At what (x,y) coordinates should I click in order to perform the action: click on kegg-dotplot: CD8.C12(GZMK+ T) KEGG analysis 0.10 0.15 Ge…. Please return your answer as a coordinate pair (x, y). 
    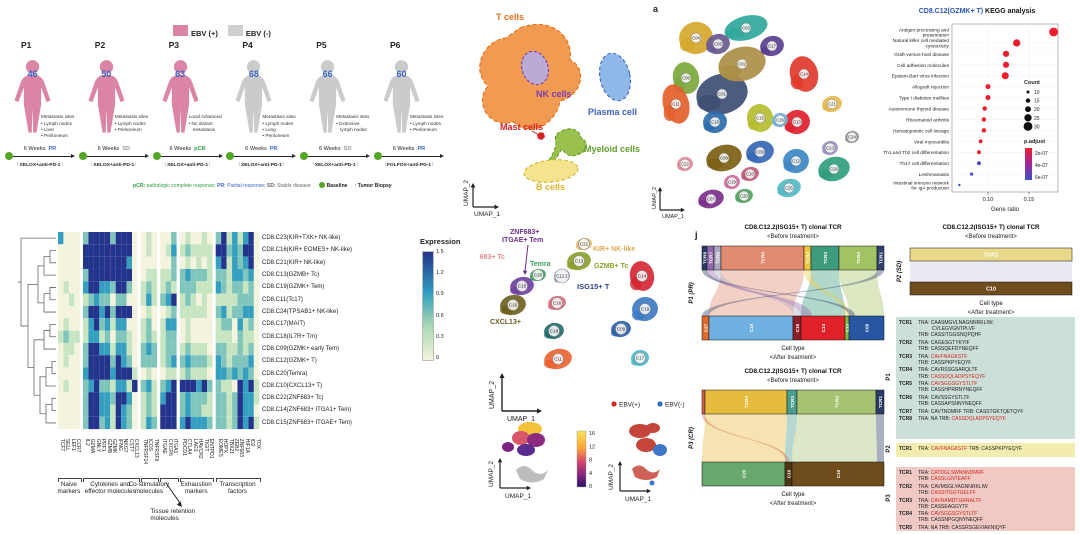
    Looking at the image, I should click on (971, 110).